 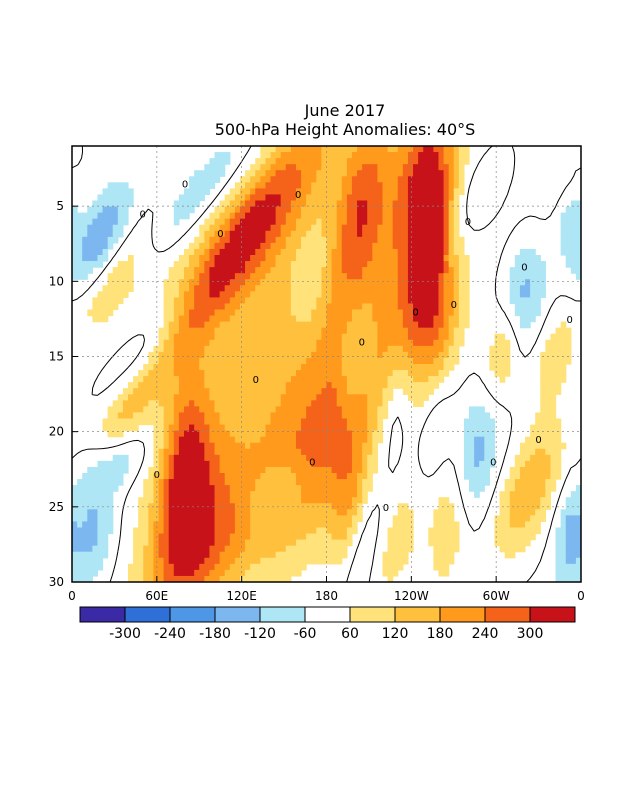 I want to click on colorbar-label: 180, so click(x=440, y=634).